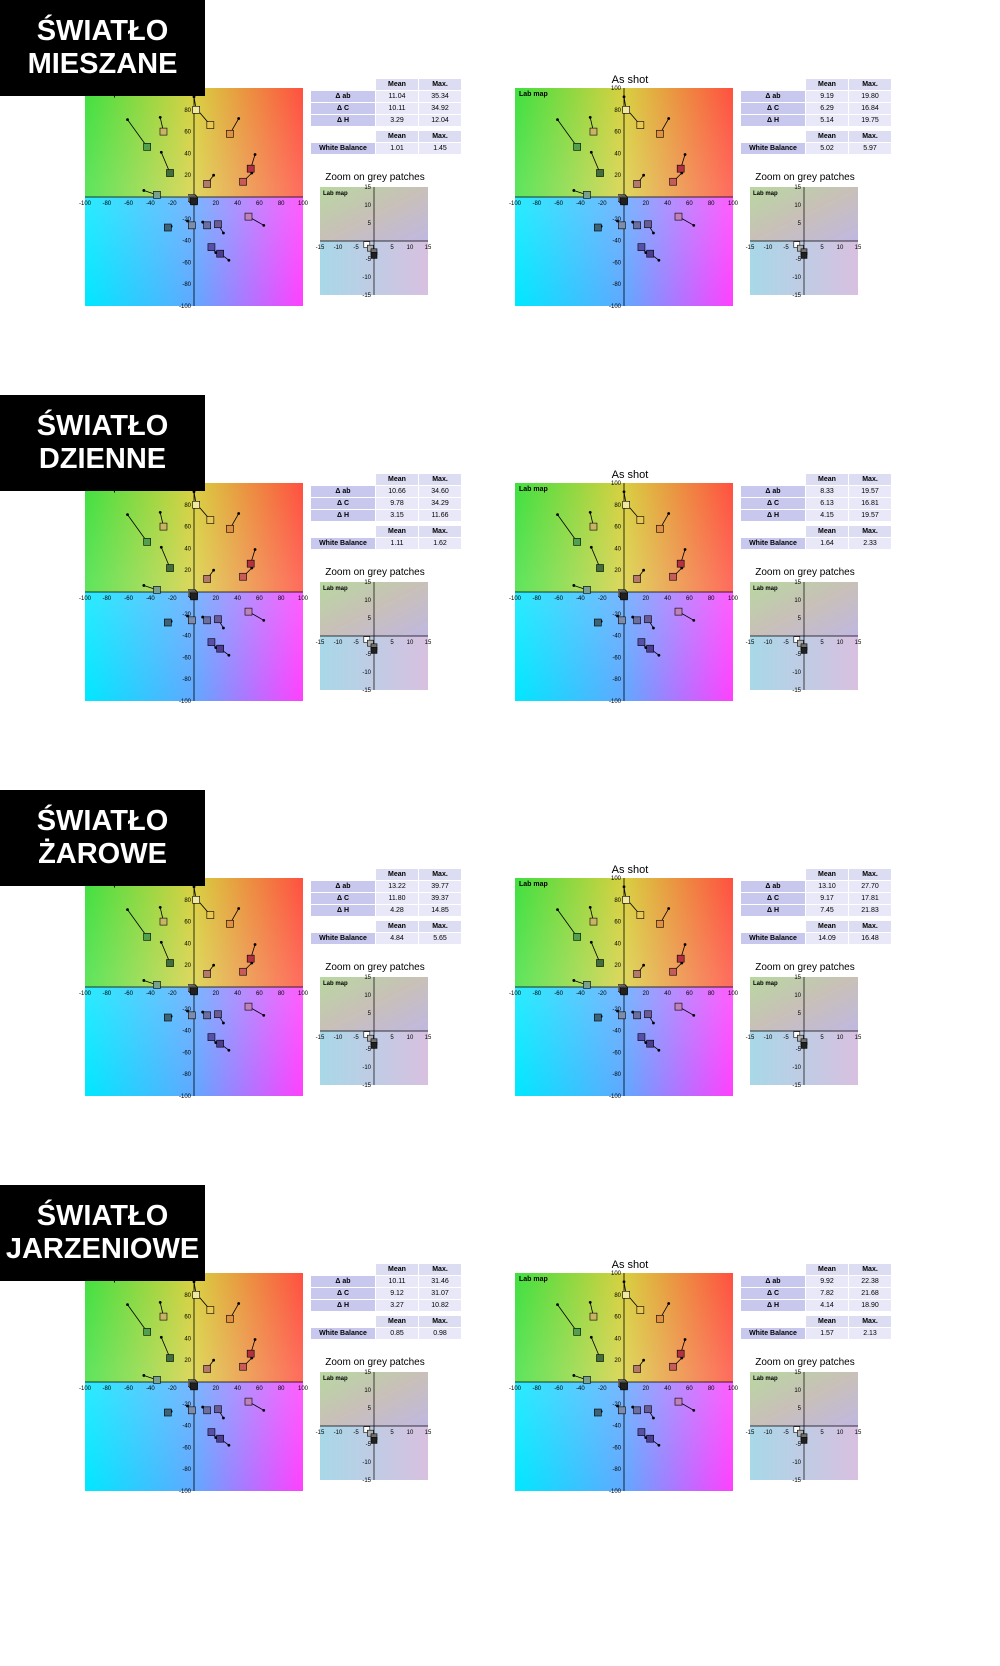 Image resolution: width=1000 pixels, height=1666 pixels. Describe the element at coordinates (440, 531) in the screenshot. I see `stats-header: Max.` at that location.